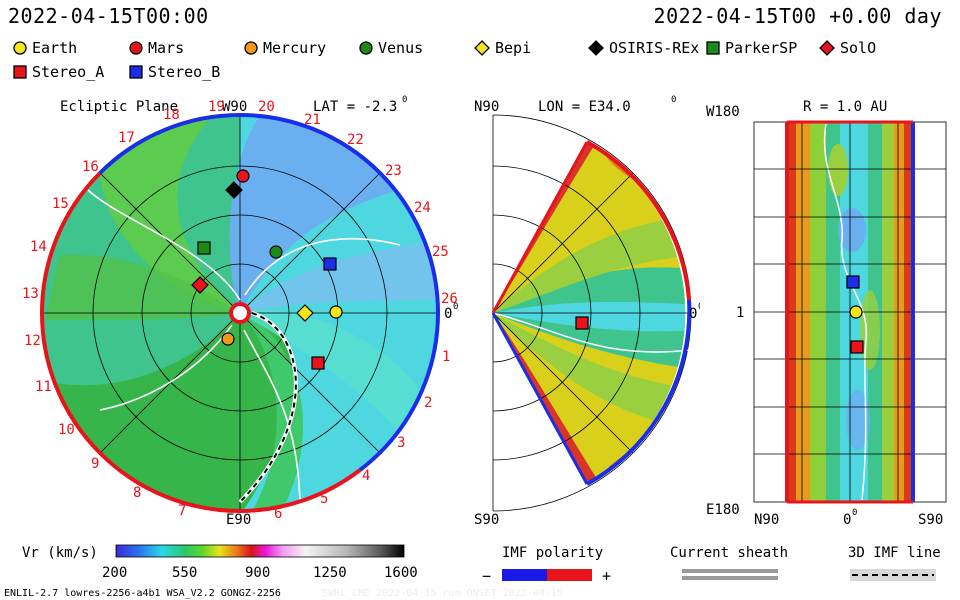  Describe the element at coordinates (234, 190) in the screenshot. I see `osiris-rex-marker-icon` at that location.